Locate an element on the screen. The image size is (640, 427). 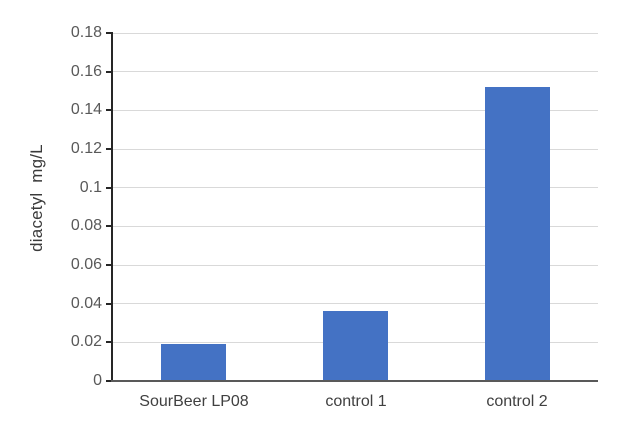
x-axis-line is located at coordinates (354, 381).